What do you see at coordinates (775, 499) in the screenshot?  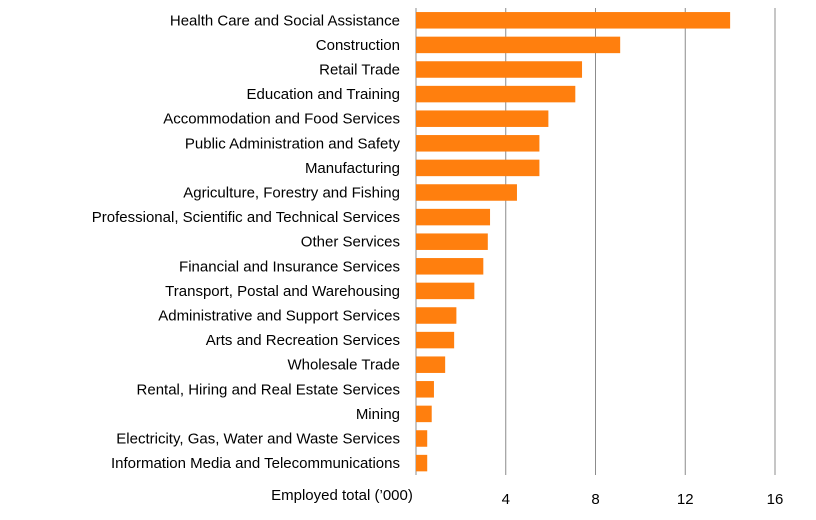 I see `x-tick-label: 16` at bounding box center [775, 499].